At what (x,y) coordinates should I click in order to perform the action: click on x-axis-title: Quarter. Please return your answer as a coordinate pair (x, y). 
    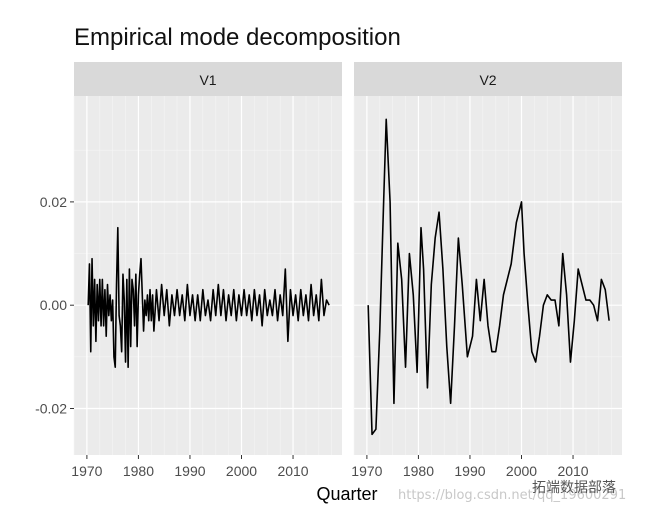
    Looking at the image, I should click on (346, 494).